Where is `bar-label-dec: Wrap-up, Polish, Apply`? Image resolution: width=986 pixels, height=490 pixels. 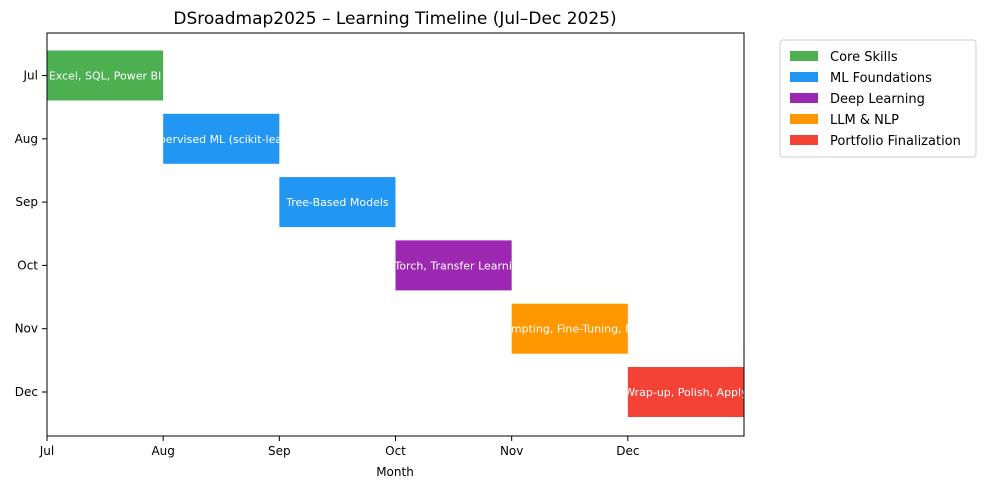
bar-label-dec: Wrap-up, Polish, Apply is located at coordinates (686, 392).